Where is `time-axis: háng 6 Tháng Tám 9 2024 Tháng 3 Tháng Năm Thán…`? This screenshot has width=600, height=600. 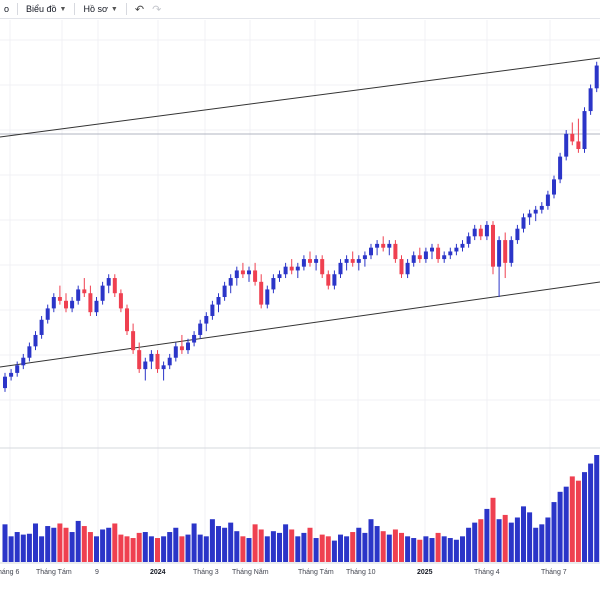 time-axis: háng 6 Tháng Tám 9 2024 Tháng 3 Tháng Năm Thán… is located at coordinates (283, 572).